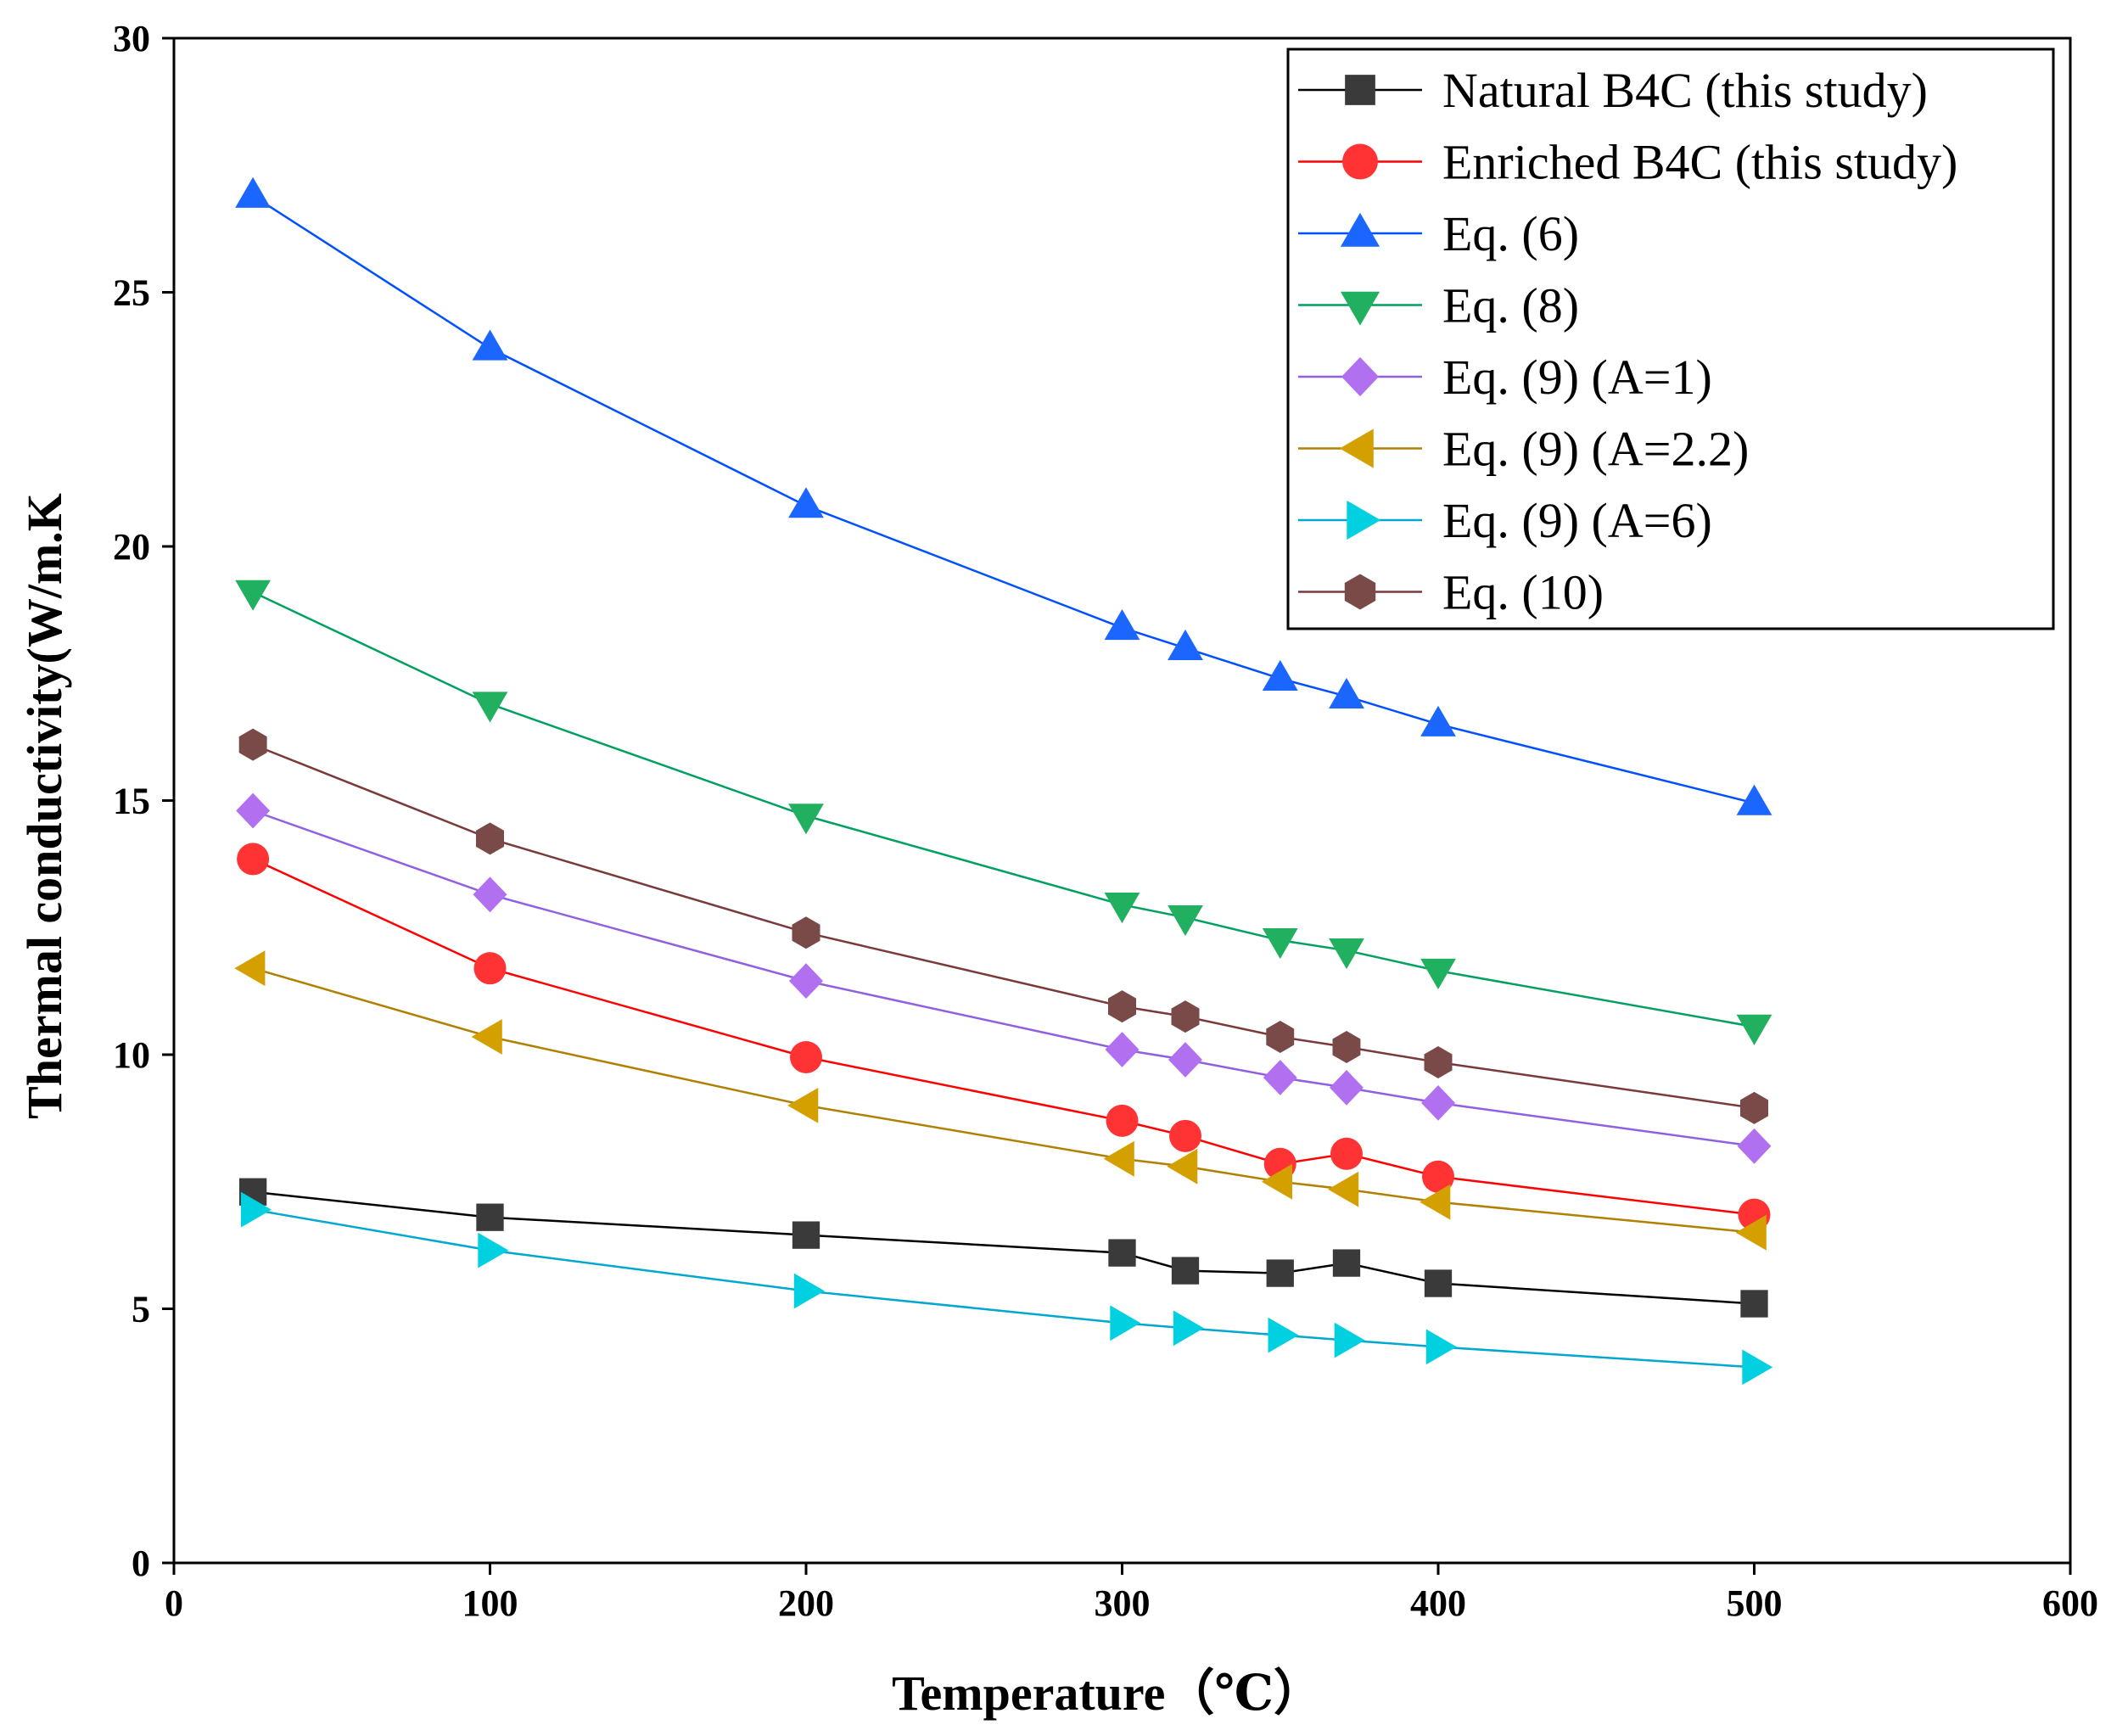  I want to click on legend-label: Eq. (10), so click(1523, 592).